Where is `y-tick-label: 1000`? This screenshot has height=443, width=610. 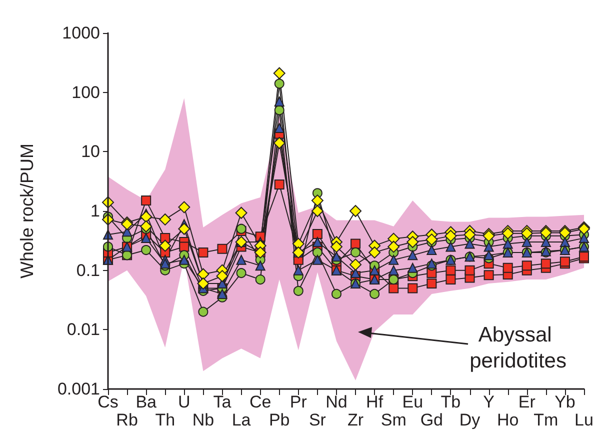 y-tick-label: 1000 is located at coordinates (81, 33).